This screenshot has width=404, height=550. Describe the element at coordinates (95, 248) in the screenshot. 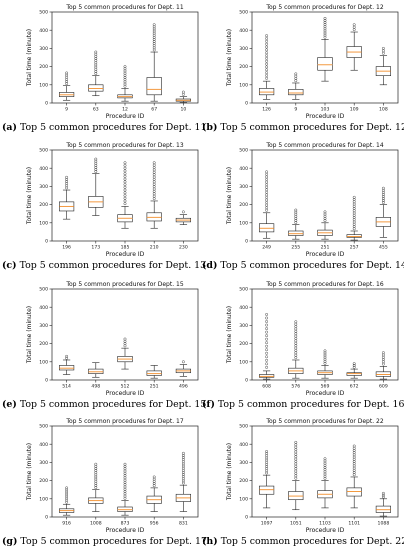

I see `x-tick-label: 173` at that location.